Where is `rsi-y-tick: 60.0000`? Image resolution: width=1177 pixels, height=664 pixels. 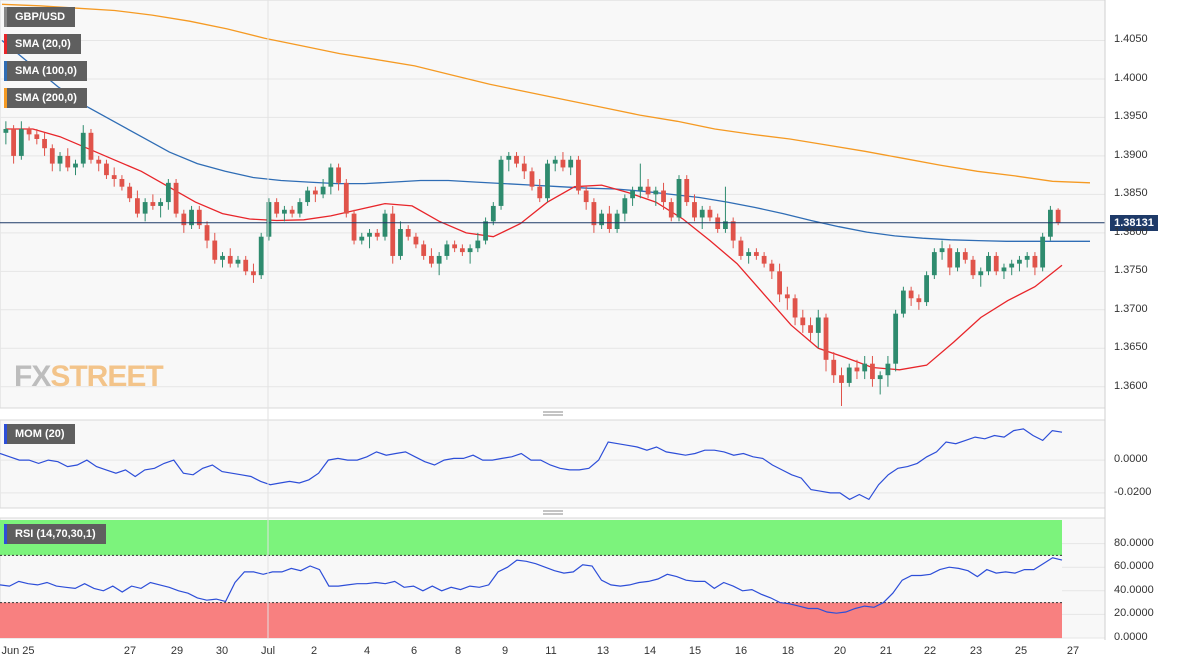
rsi-y-tick: 60.0000 is located at coordinates (1134, 566).